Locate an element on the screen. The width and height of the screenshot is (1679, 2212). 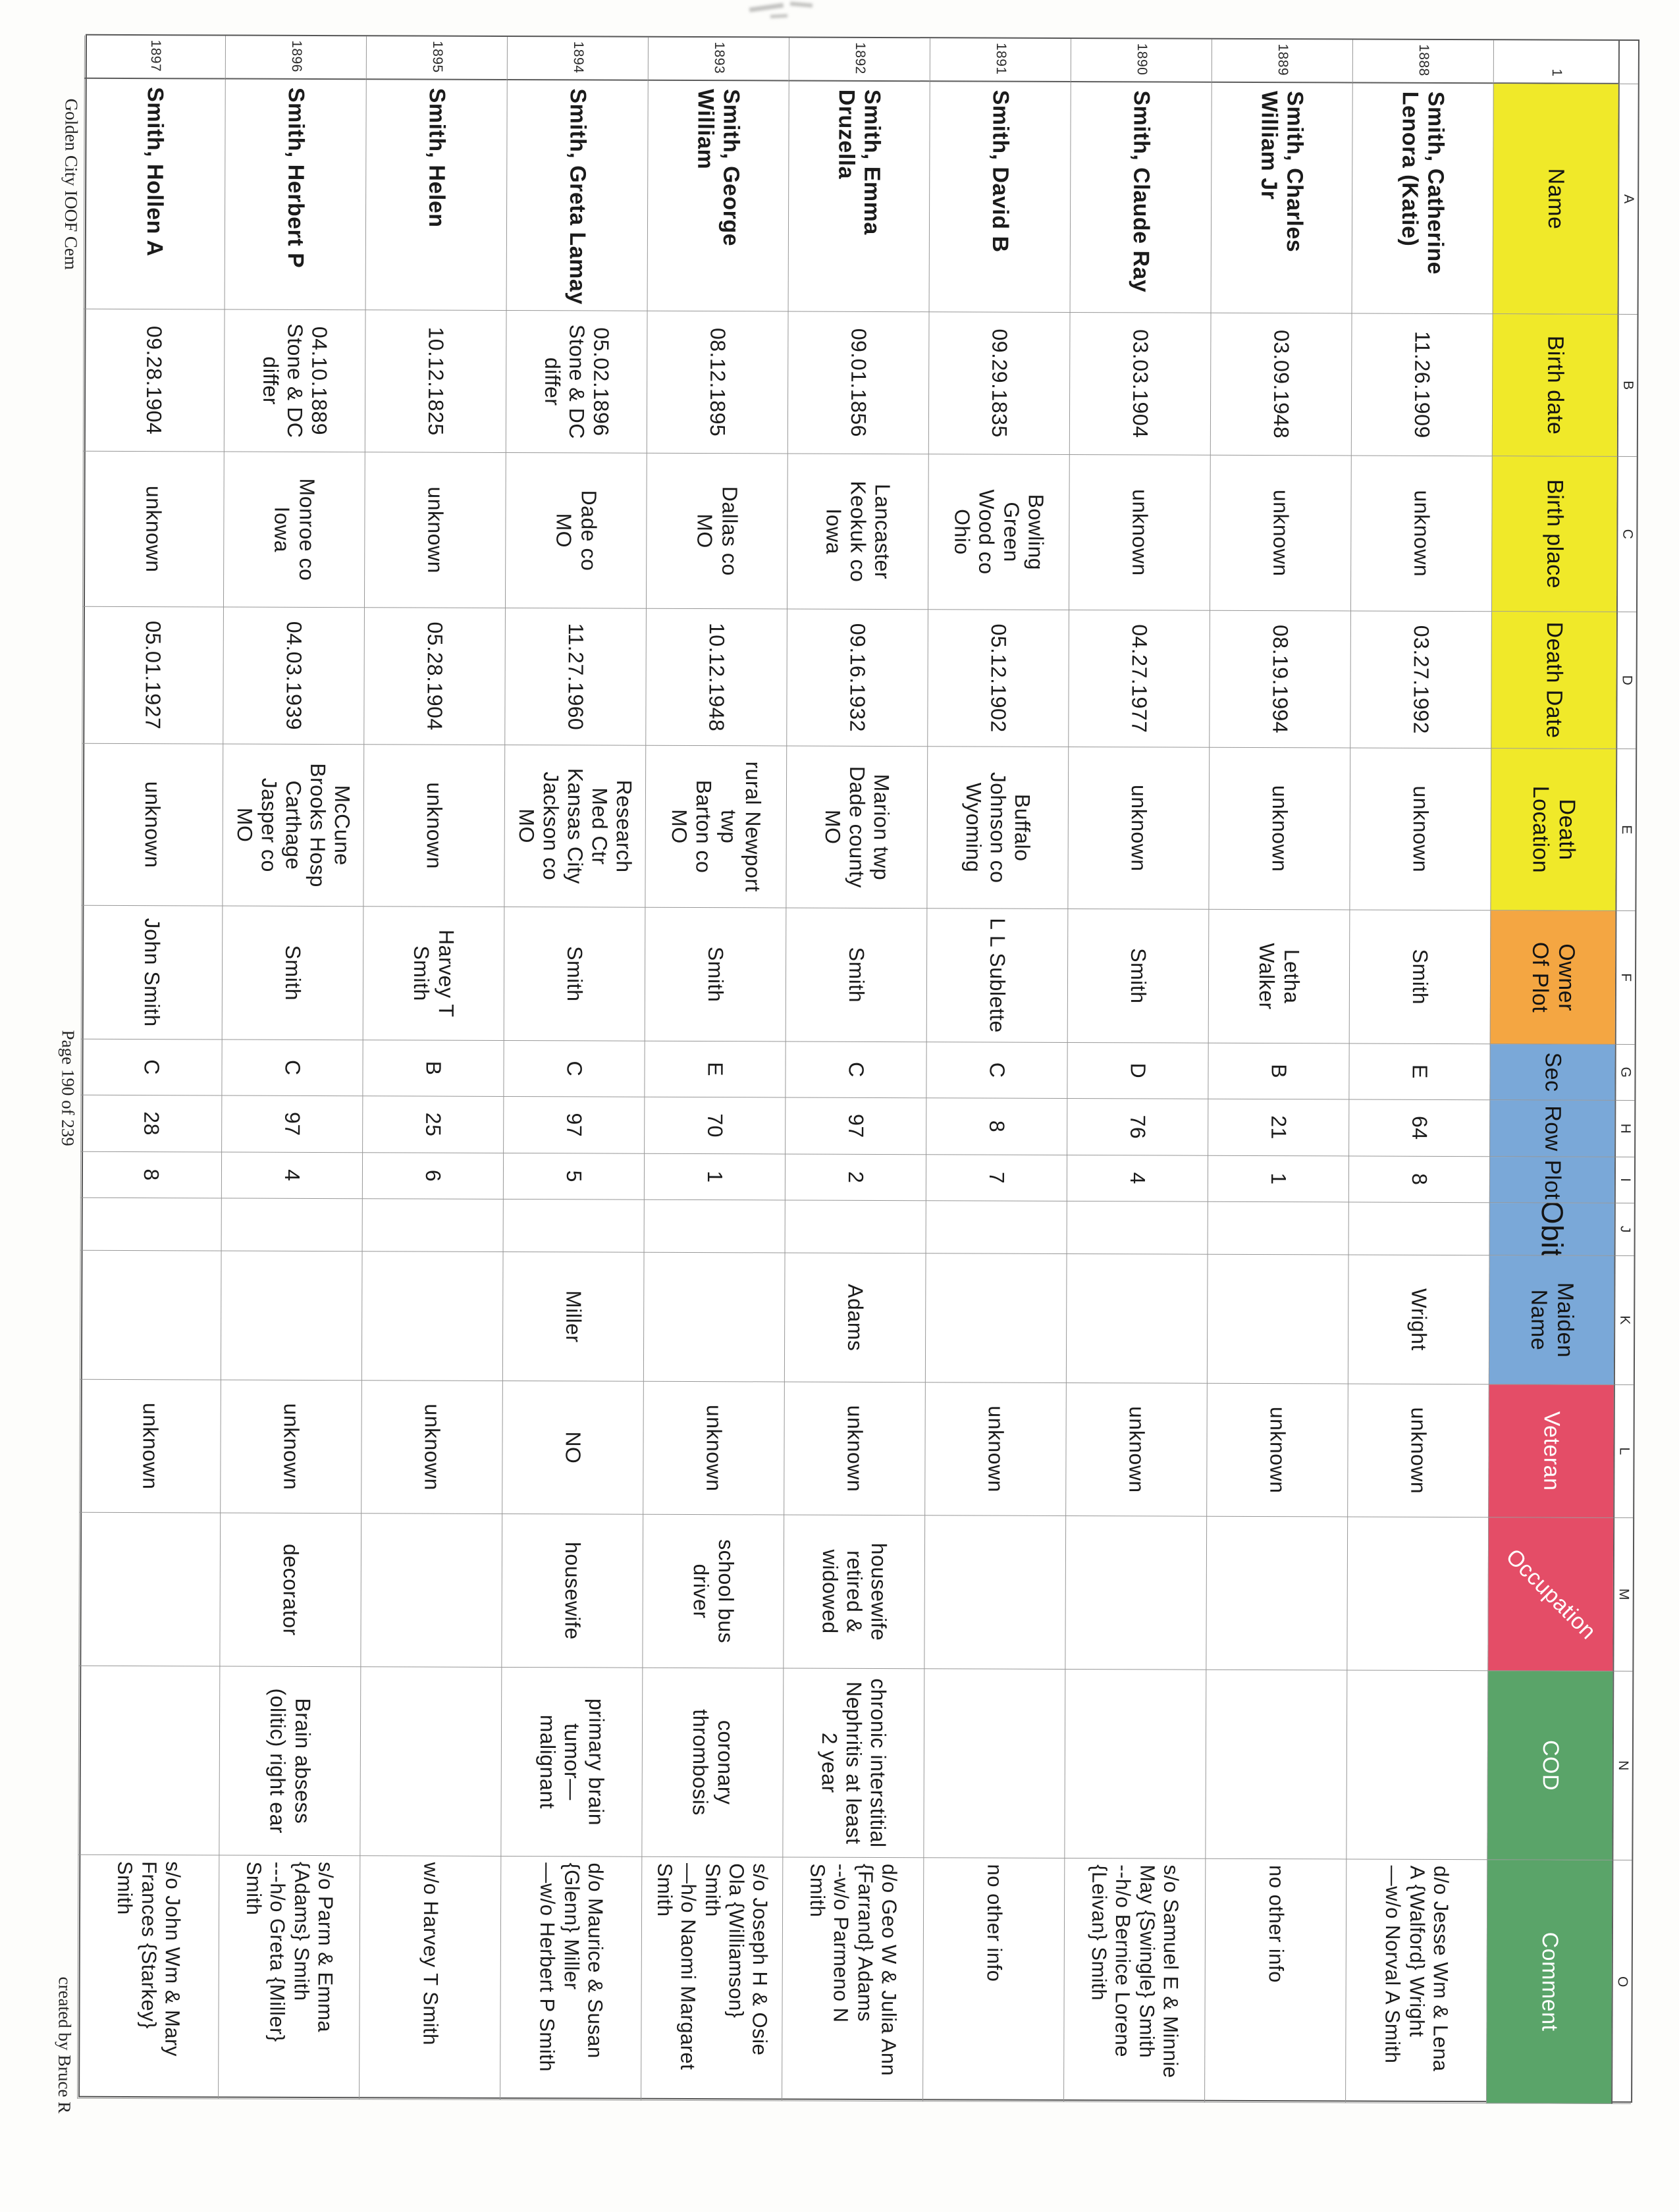
cell-1890-birth_place: unknown is located at coordinates (1139, 532).